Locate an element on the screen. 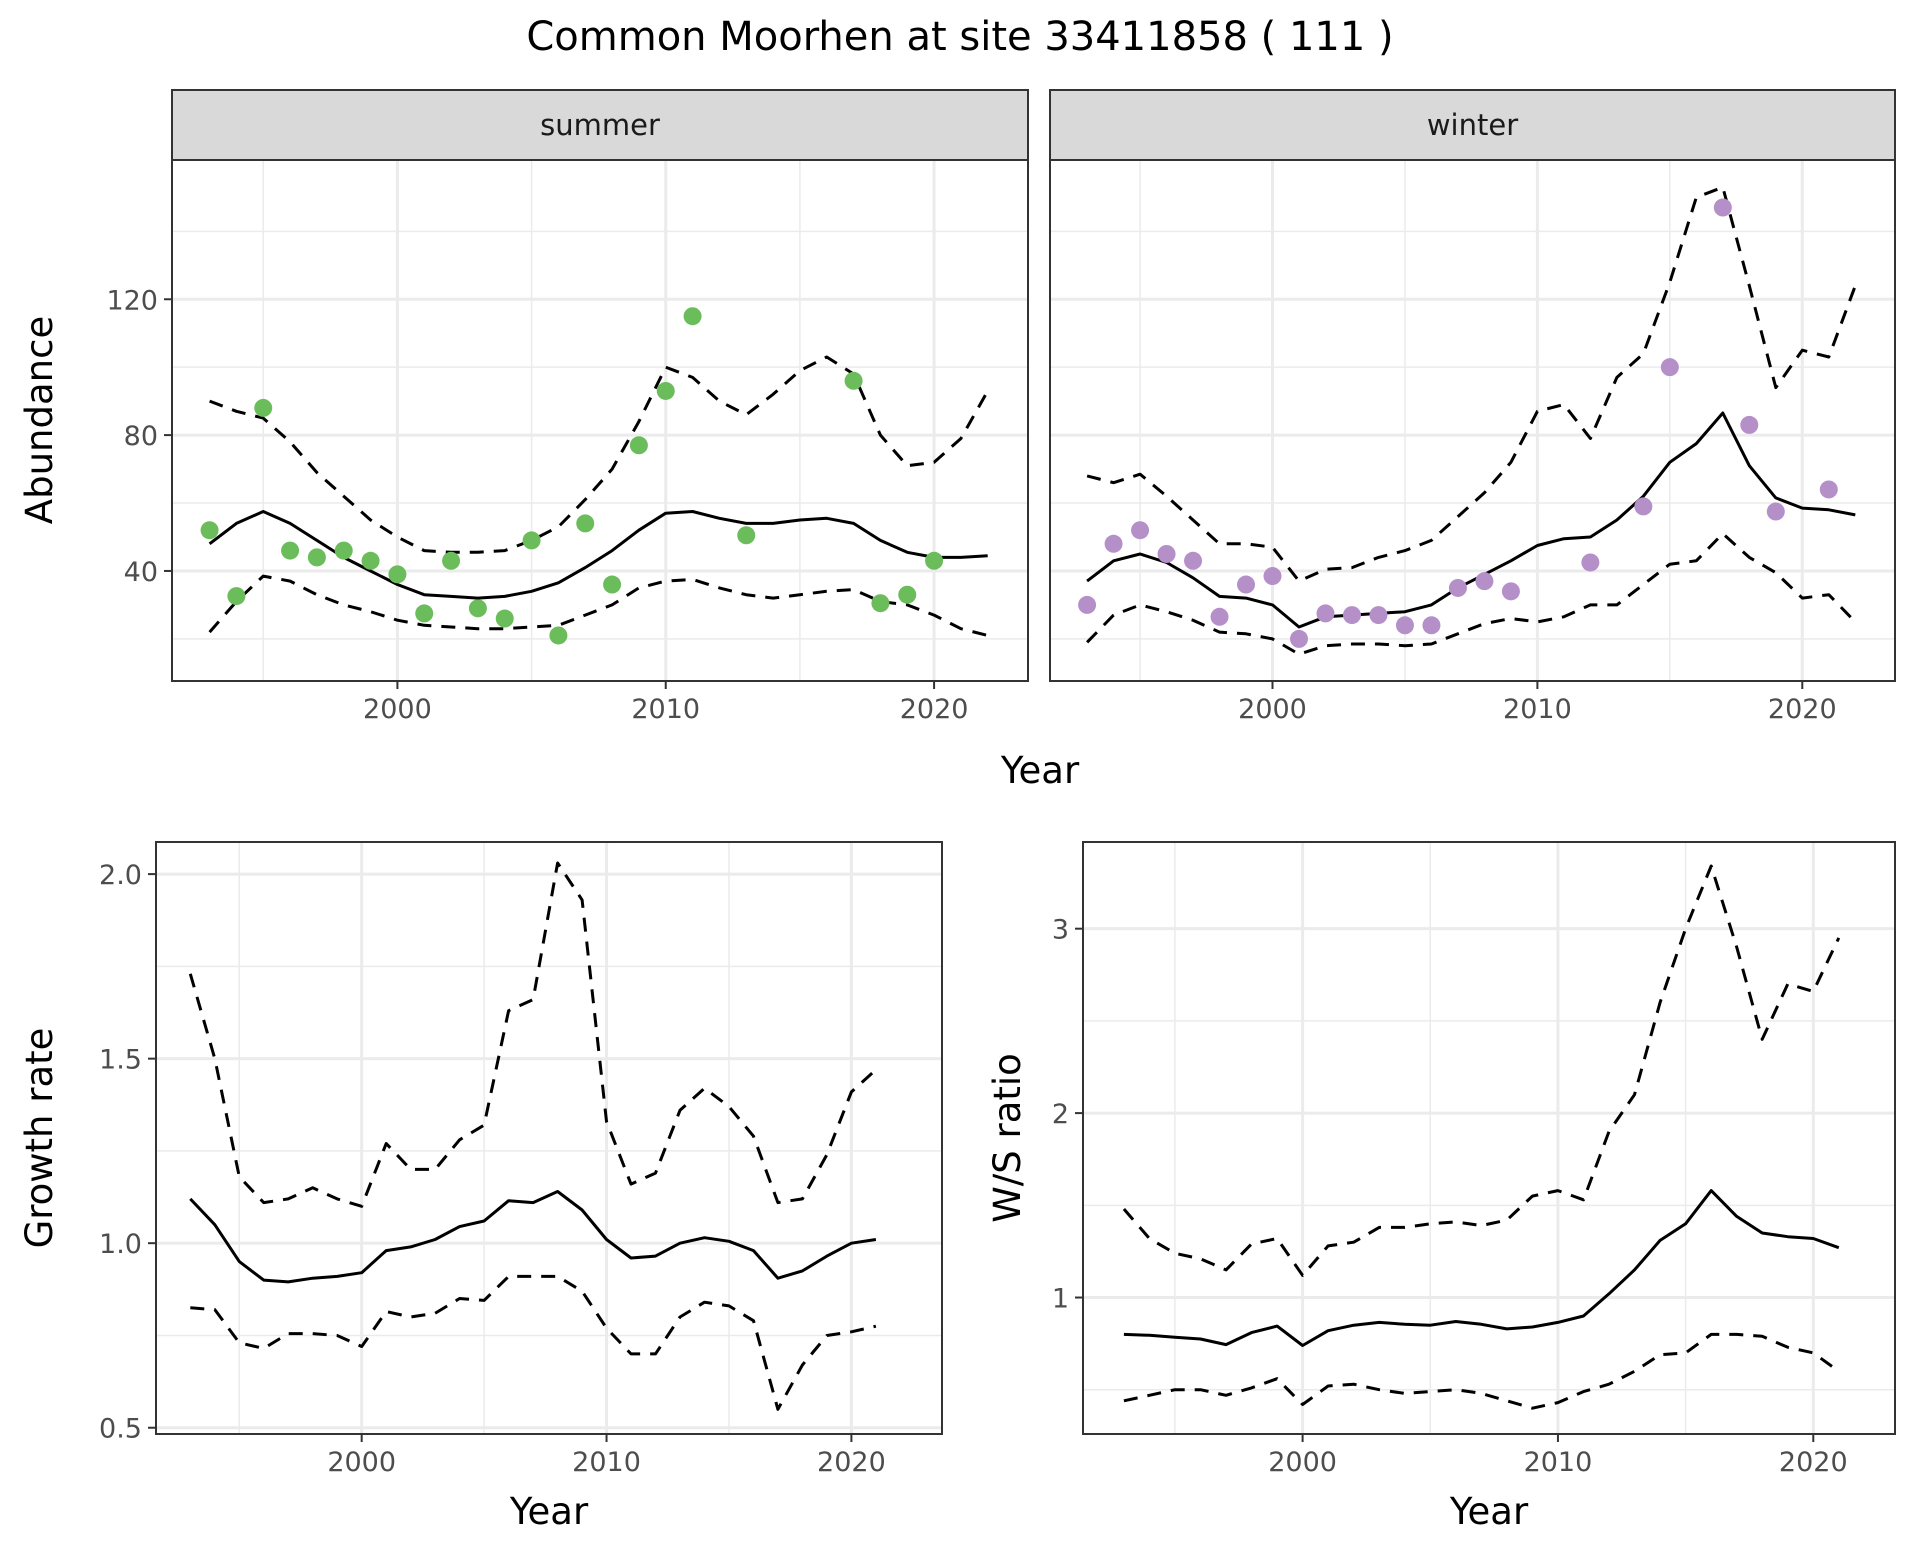 The width and height of the screenshot is (1920, 1560). figure-title: Common Moorhen at site 33411858 ( 111 ) is located at coordinates (959, 37).